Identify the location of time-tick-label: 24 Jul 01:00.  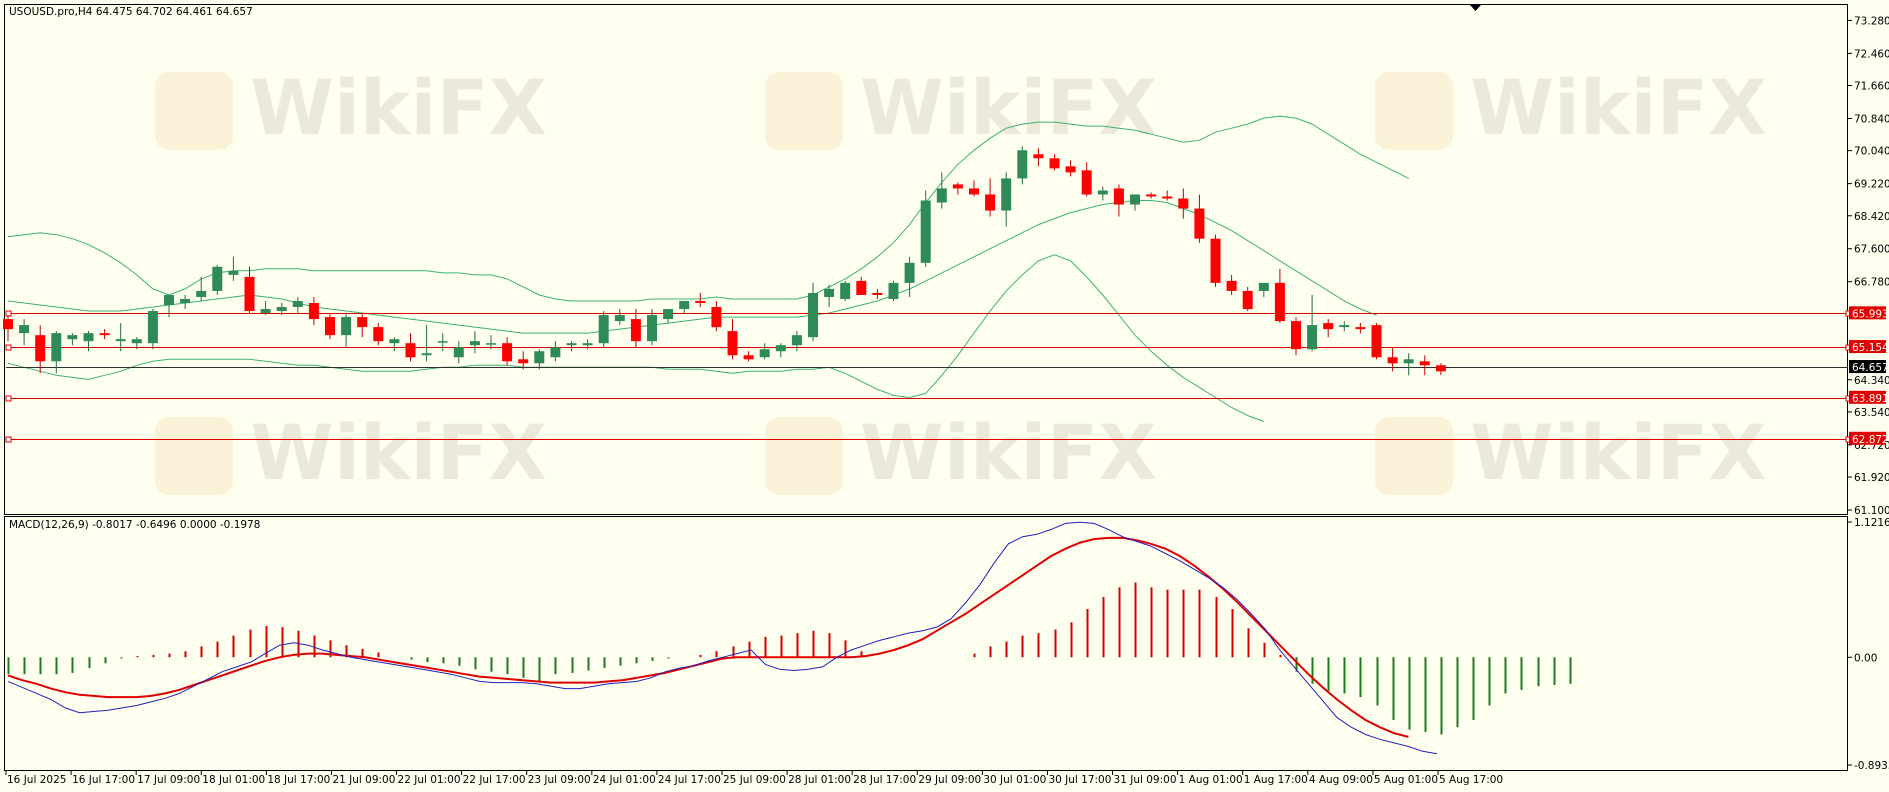
(624, 780).